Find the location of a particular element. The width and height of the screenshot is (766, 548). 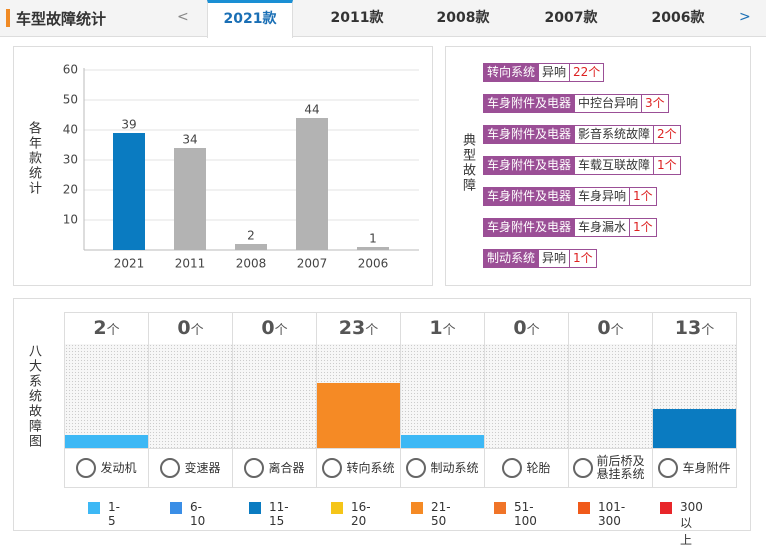

page-title: 车型故障统计 is located at coordinates (61, 19).